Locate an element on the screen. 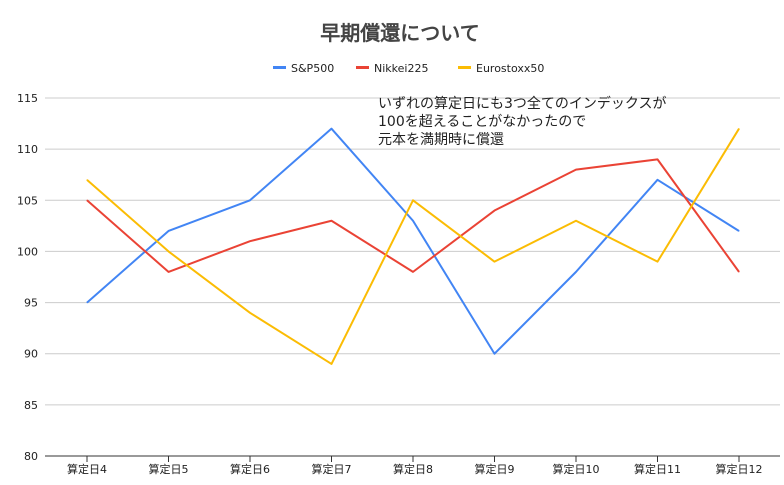 The height and width of the screenshot is (485, 784). x-tick-label: 算定日5 is located at coordinates (169, 469).